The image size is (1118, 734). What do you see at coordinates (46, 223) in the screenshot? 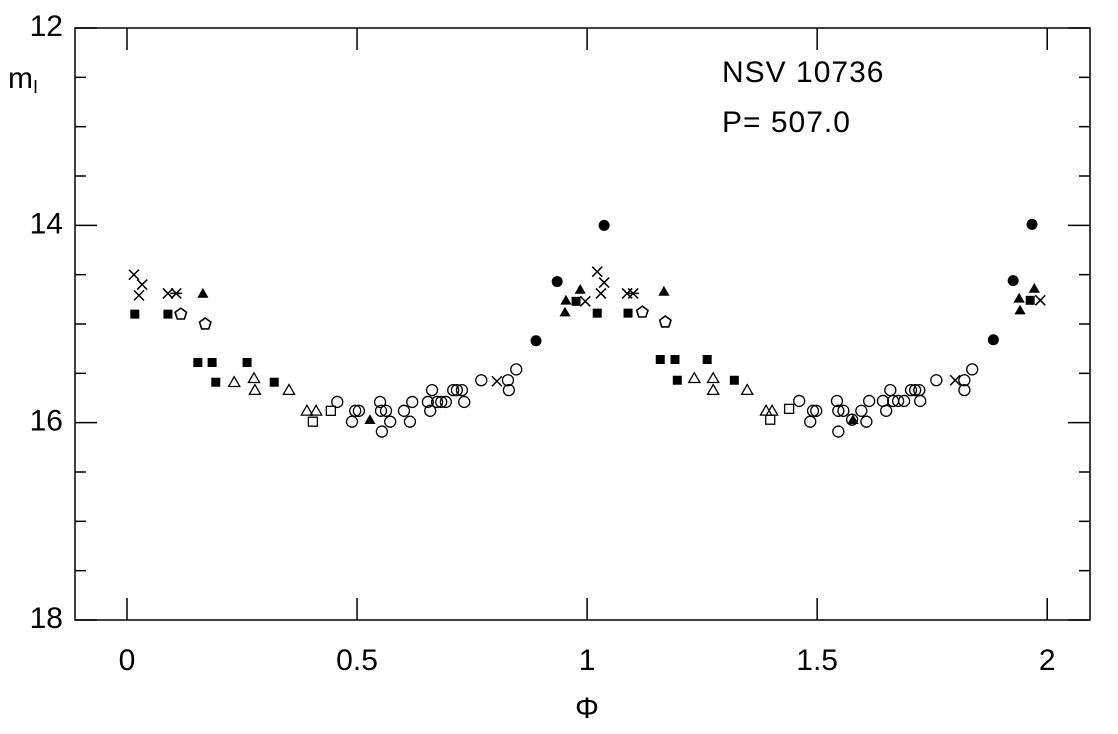
I see `y-tick-label: 14` at bounding box center [46, 223].